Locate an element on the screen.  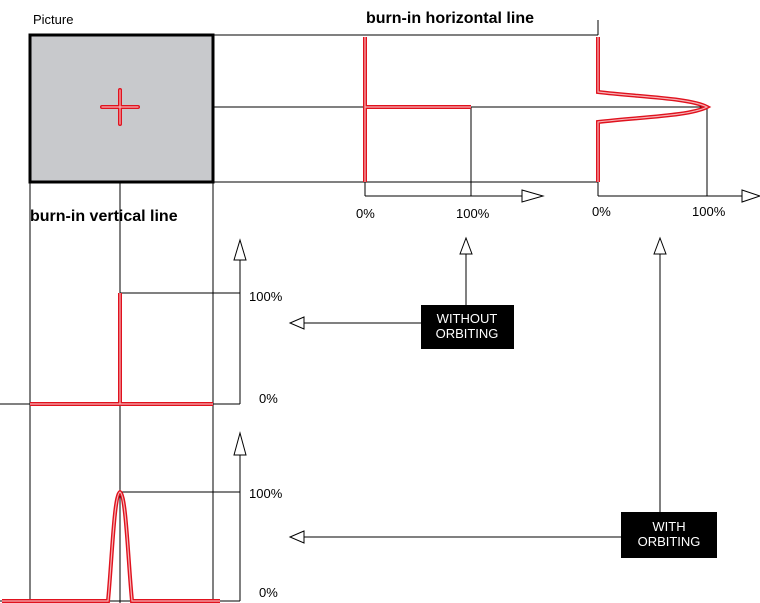
v2-axis-arrow-icon is located at coordinates (240, 443).